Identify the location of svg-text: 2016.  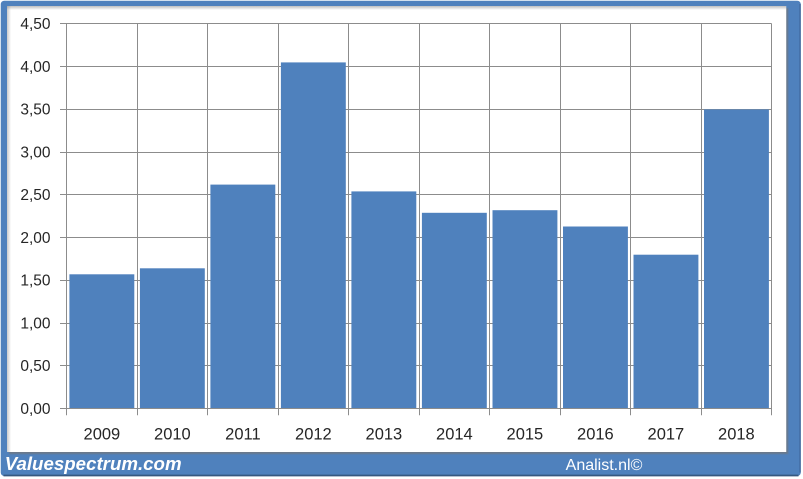
(595, 435).